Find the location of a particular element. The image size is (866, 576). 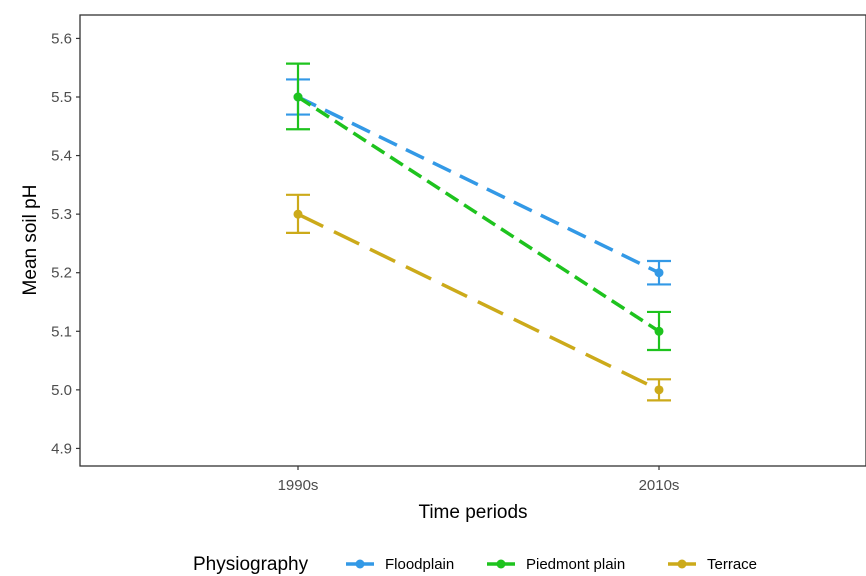

y-tick-label: 5.1 is located at coordinates (61, 331).